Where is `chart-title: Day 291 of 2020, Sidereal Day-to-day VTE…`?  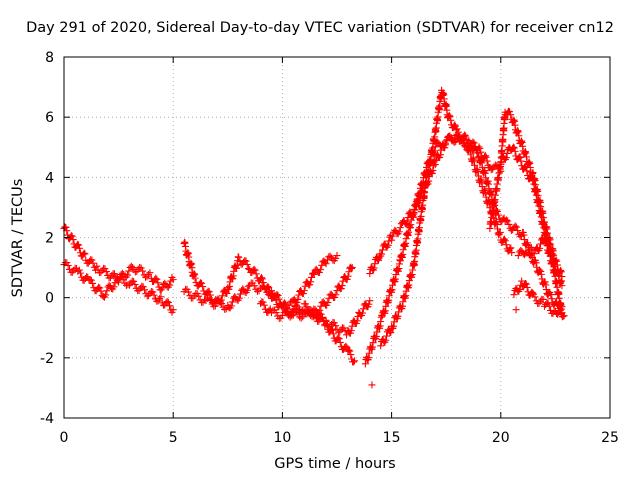 chart-title: Day 291 of 2020, Sidereal Day-to-day VTE… is located at coordinates (320, 28).